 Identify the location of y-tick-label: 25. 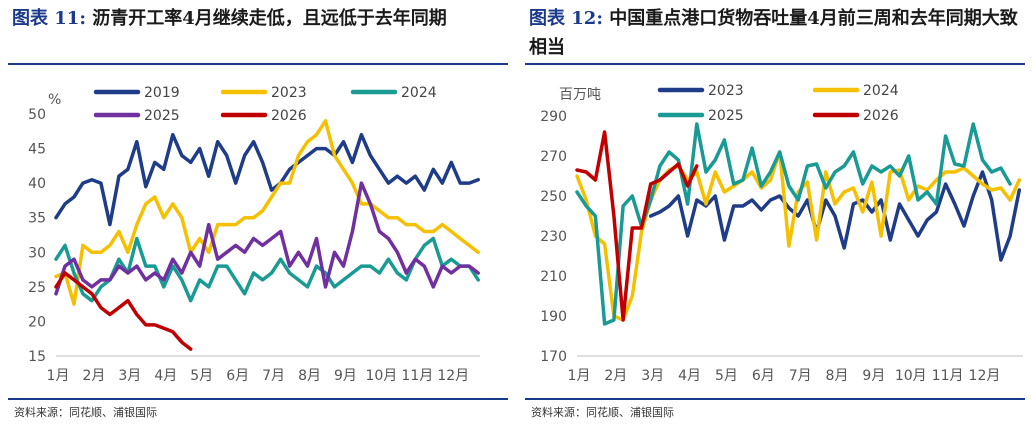
(37, 288).